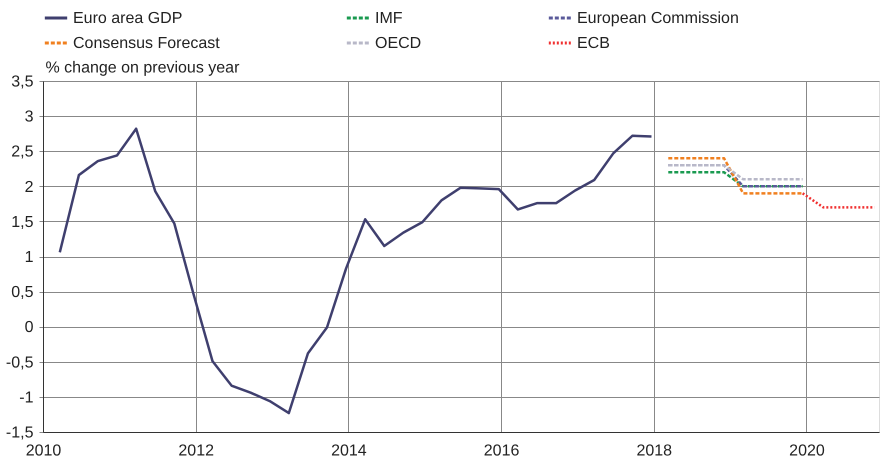 The width and height of the screenshot is (881, 463). I want to click on x-tick-label: 2020, so click(807, 451).